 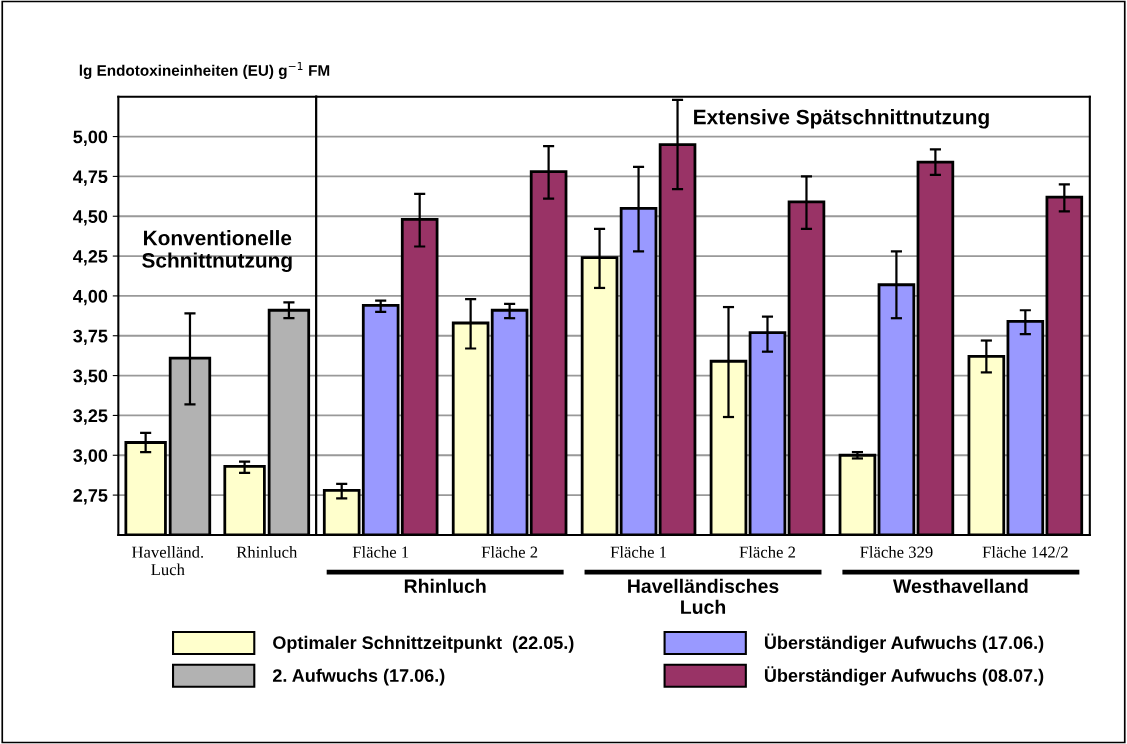 I want to click on y-tick-label: 4,50, so click(x=90, y=218).